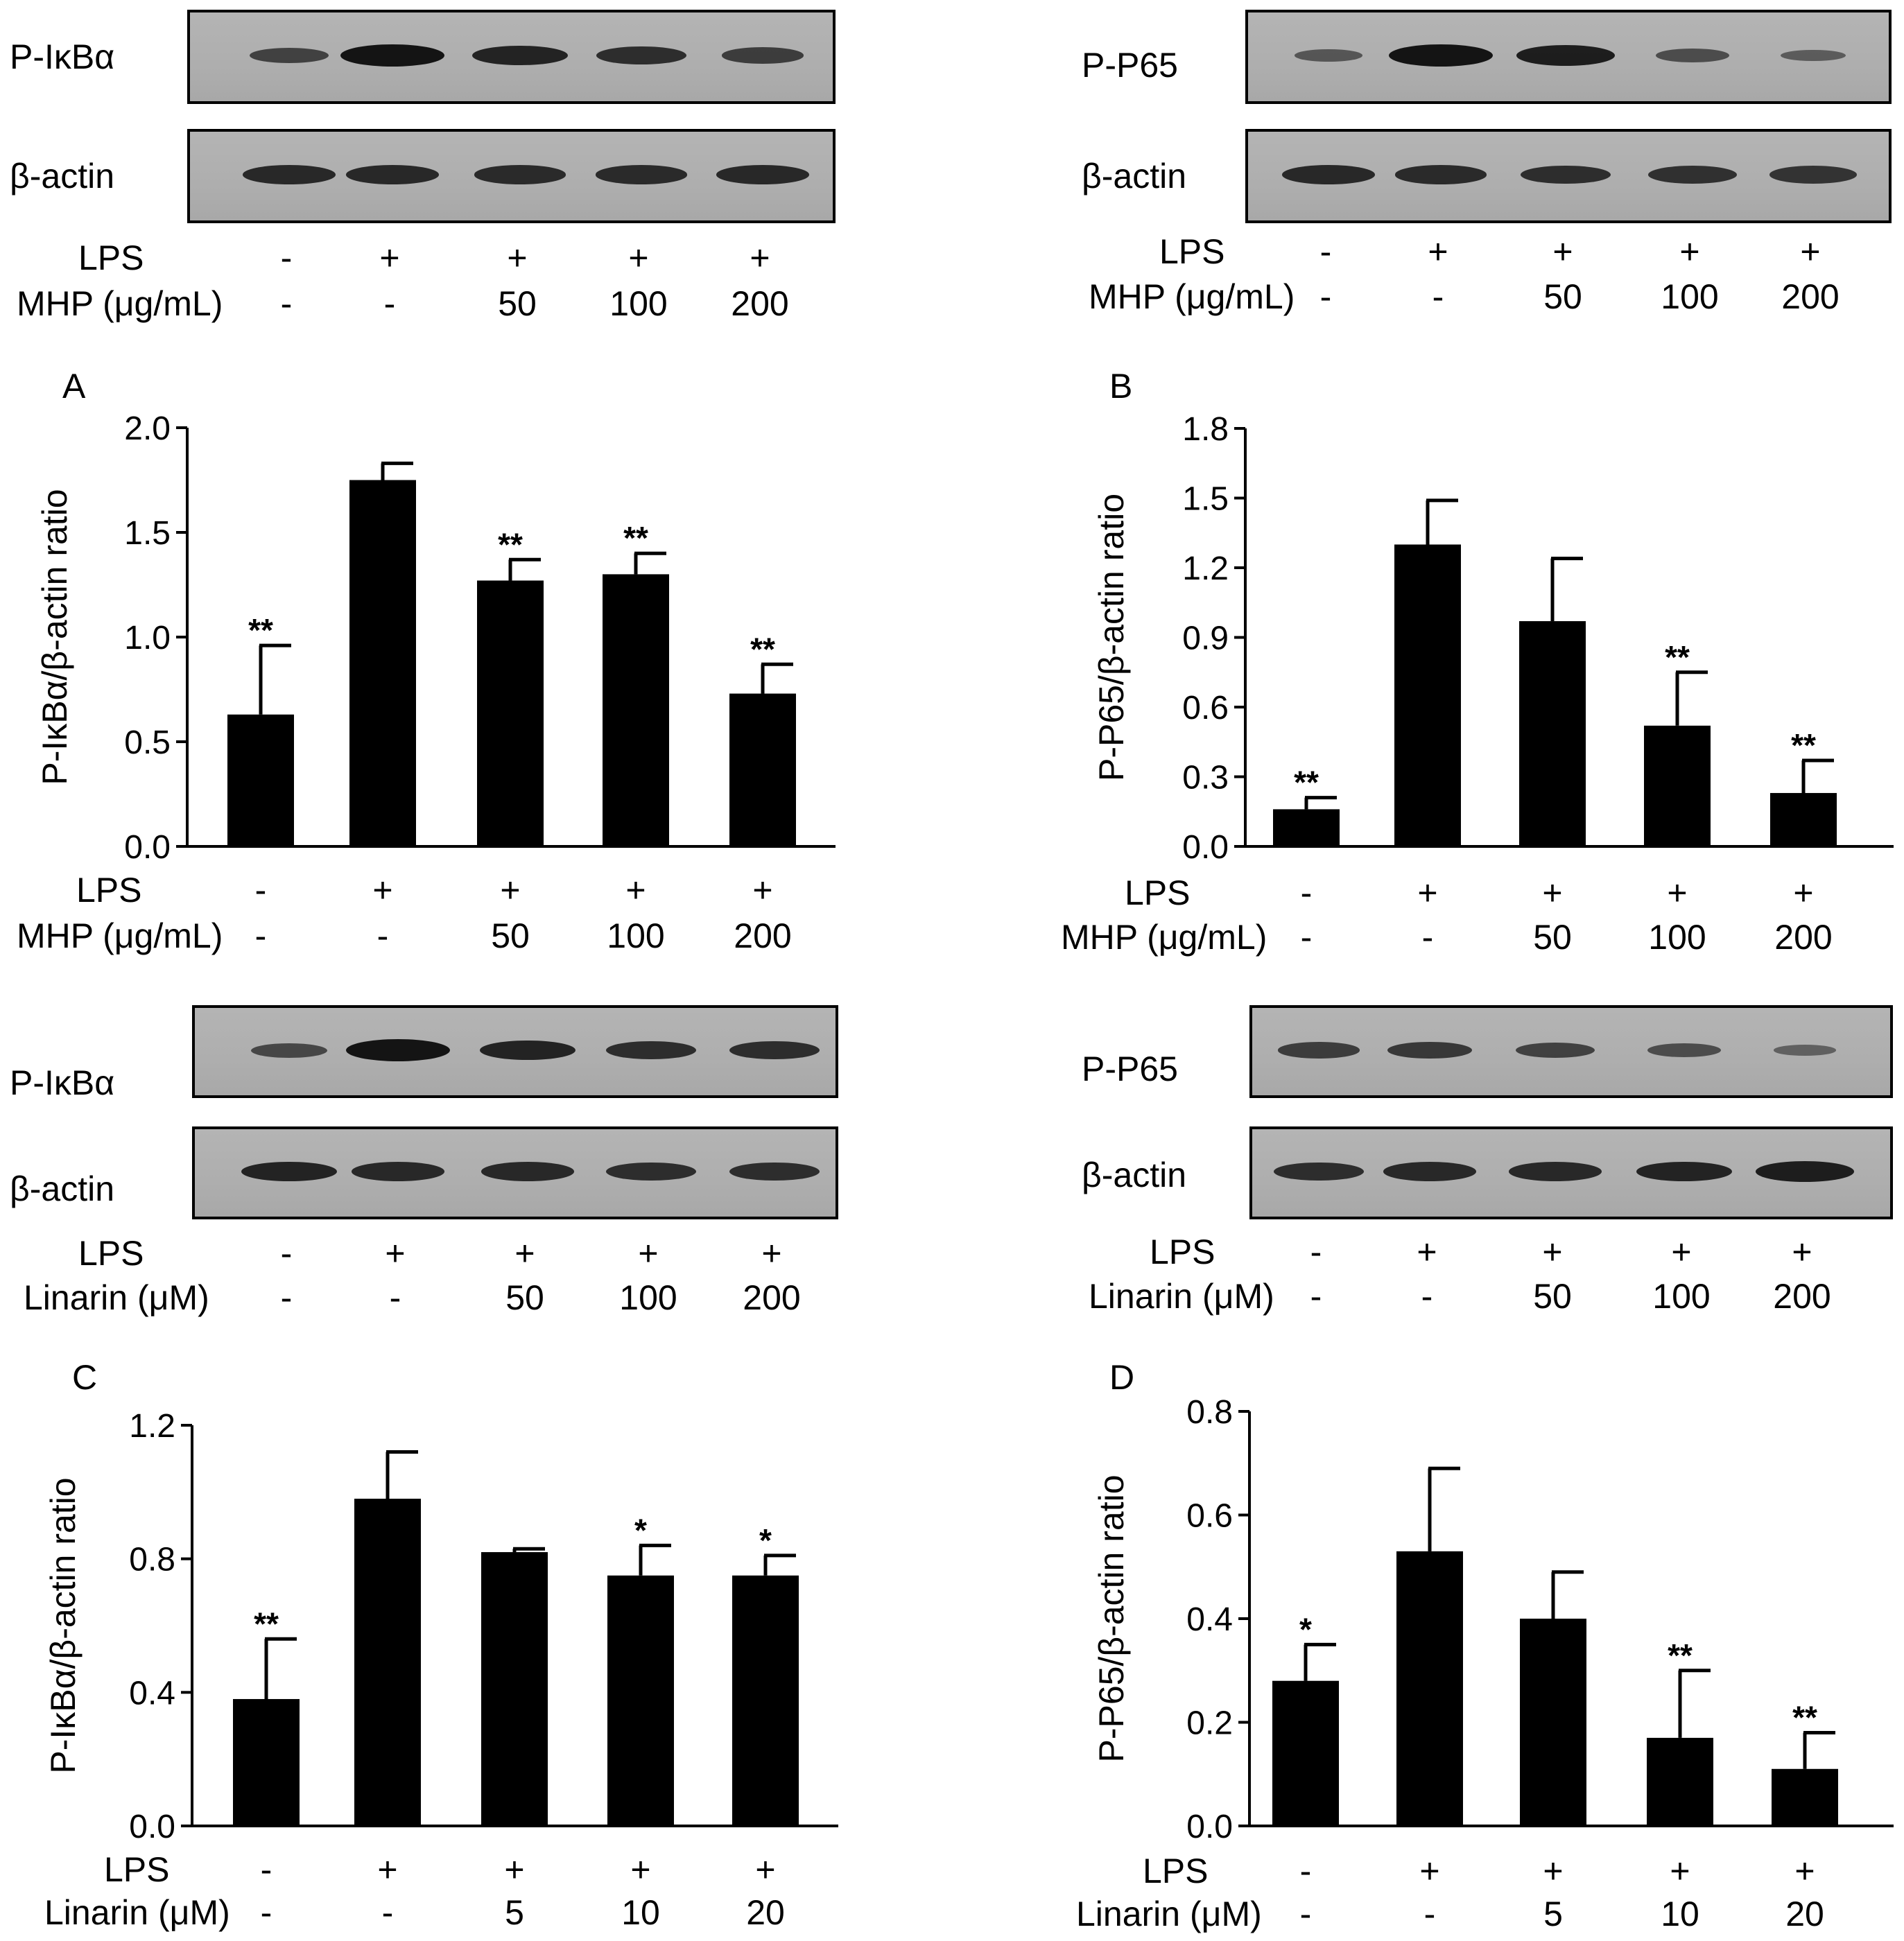 The width and height of the screenshot is (1904, 1941). I want to click on y-tick-label: 1.5, so click(1205, 499).